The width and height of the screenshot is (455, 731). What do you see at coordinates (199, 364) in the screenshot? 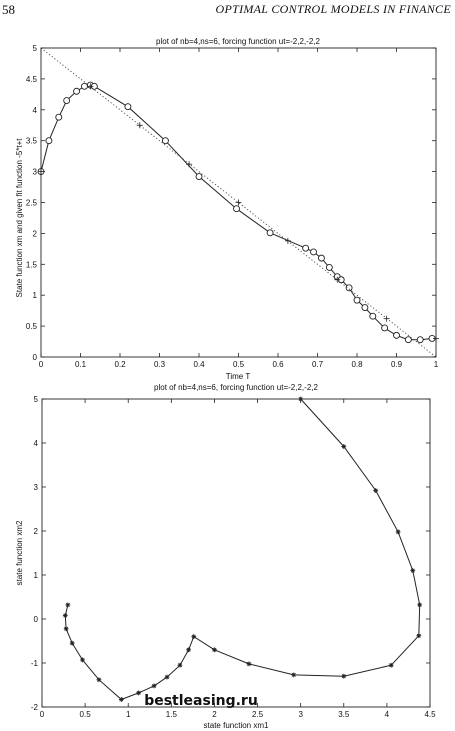
I see `x-tick-label: 0.4` at bounding box center [199, 364].